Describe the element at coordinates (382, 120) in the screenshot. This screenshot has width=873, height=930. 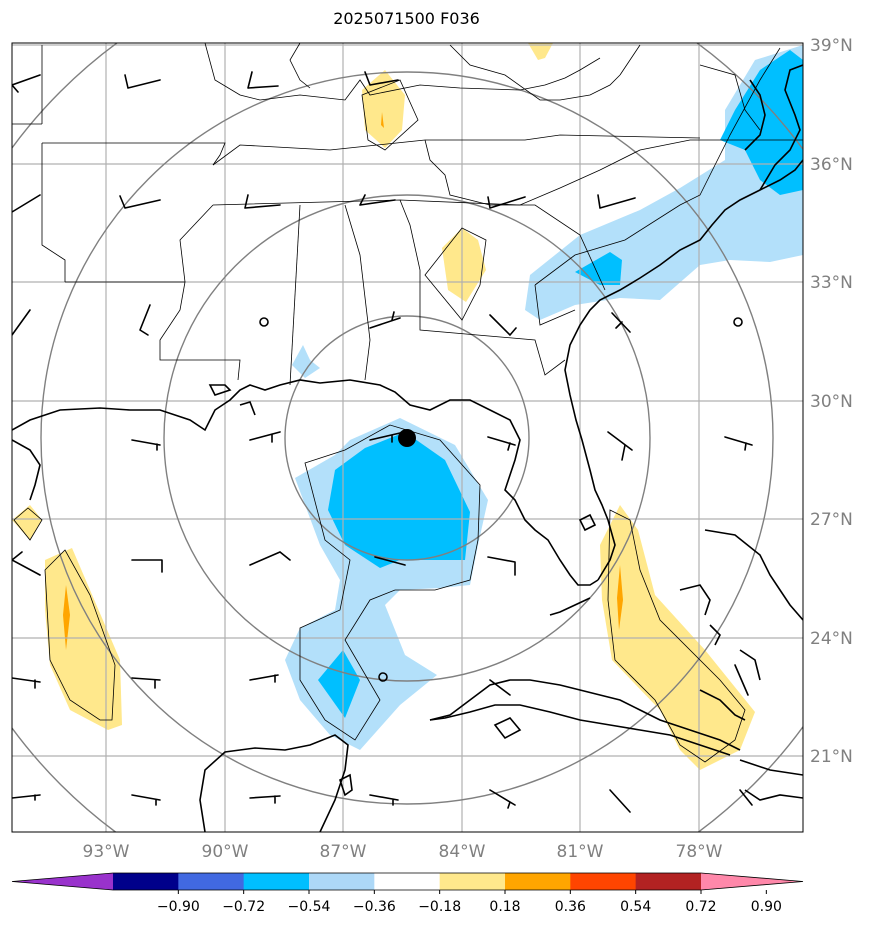
I see `positive-field-orange-kentucky` at that location.